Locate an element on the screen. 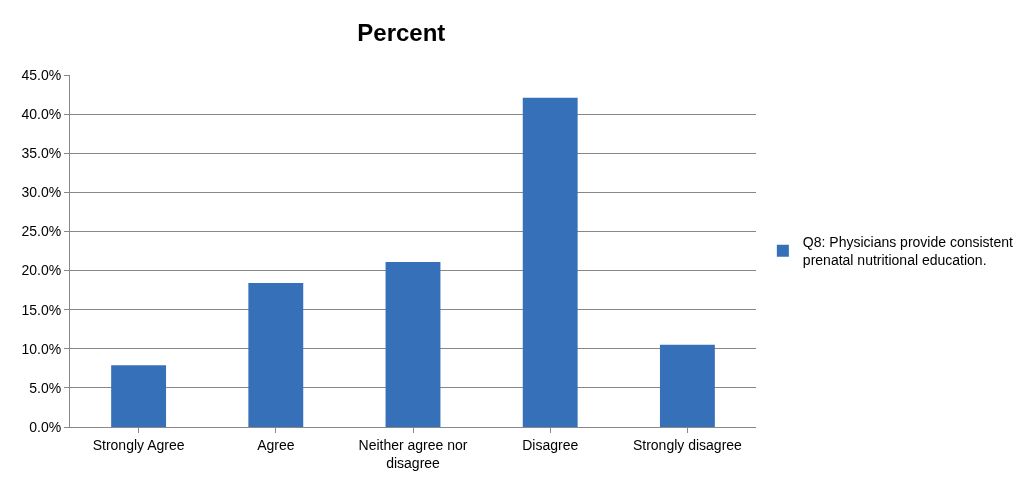 This screenshot has width=1029, height=487. chart-title: Percent is located at coordinates (401, 33).